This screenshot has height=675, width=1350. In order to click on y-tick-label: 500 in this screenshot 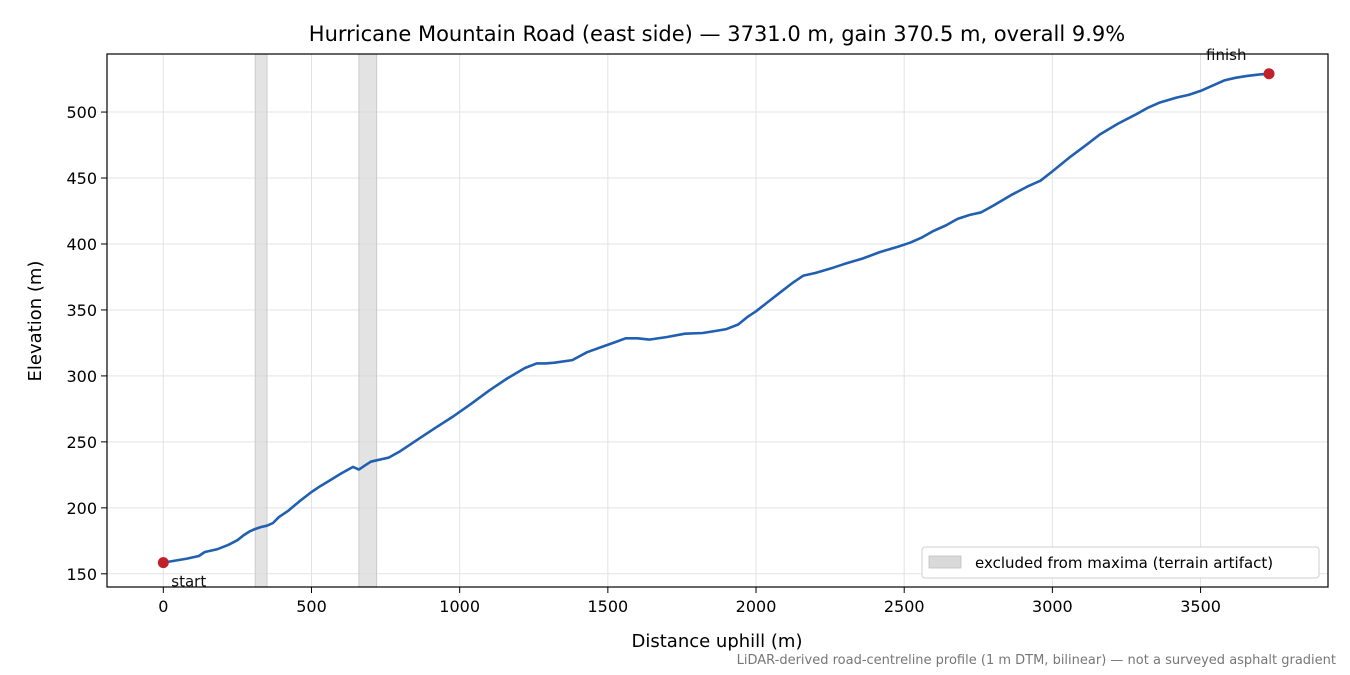, I will do `click(81, 112)`.